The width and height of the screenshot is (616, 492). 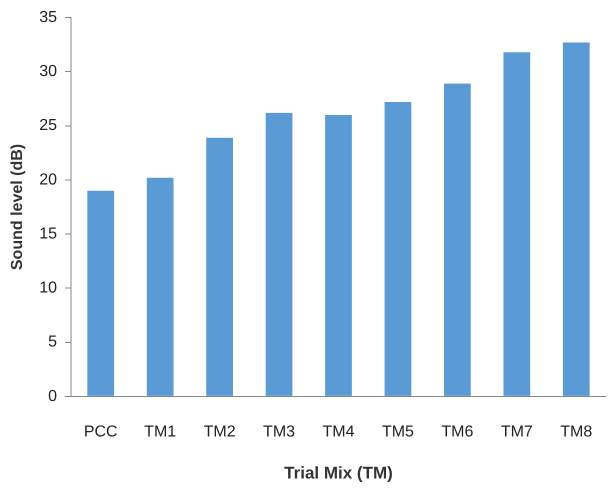 I want to click on x-tick-label: TM2, so click(x=220, y=431).